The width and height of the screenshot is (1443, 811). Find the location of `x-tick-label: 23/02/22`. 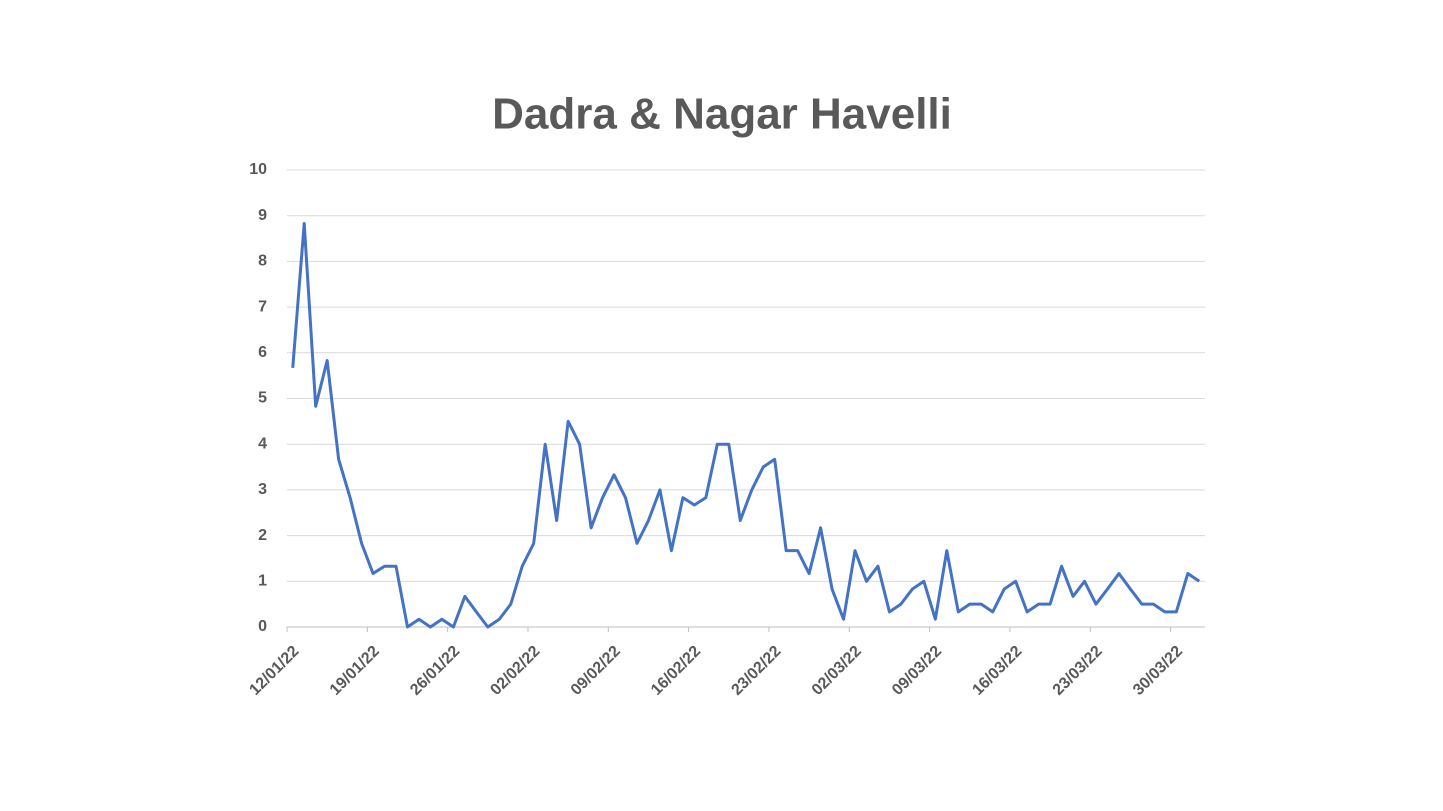

x-tick-label: 23/02/22 is located at coordinates (756, 671).